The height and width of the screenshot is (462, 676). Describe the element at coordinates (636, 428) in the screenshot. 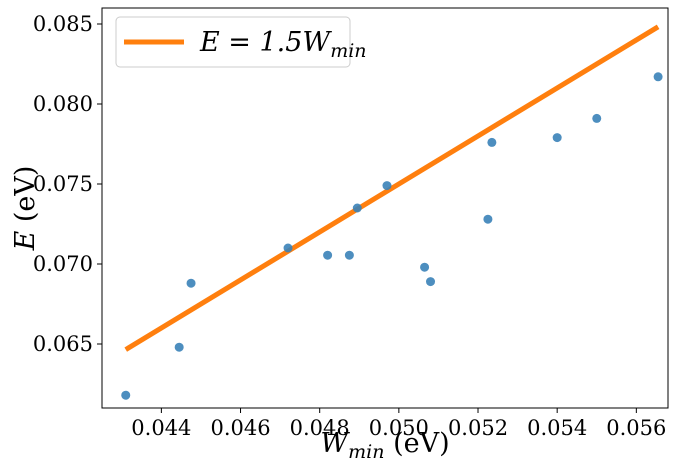

I see `x-tick-label: 0.056` at that location.